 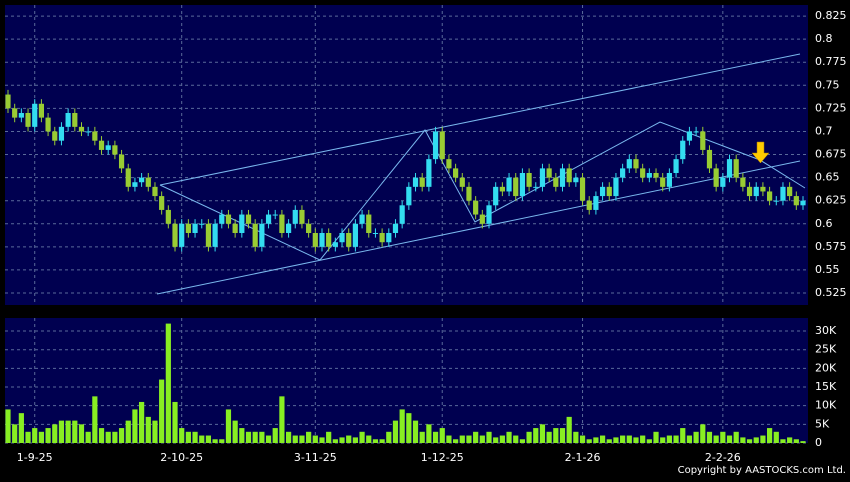 I want to click on x-tick-label: 2-2-26, so click(x=723, y=457).